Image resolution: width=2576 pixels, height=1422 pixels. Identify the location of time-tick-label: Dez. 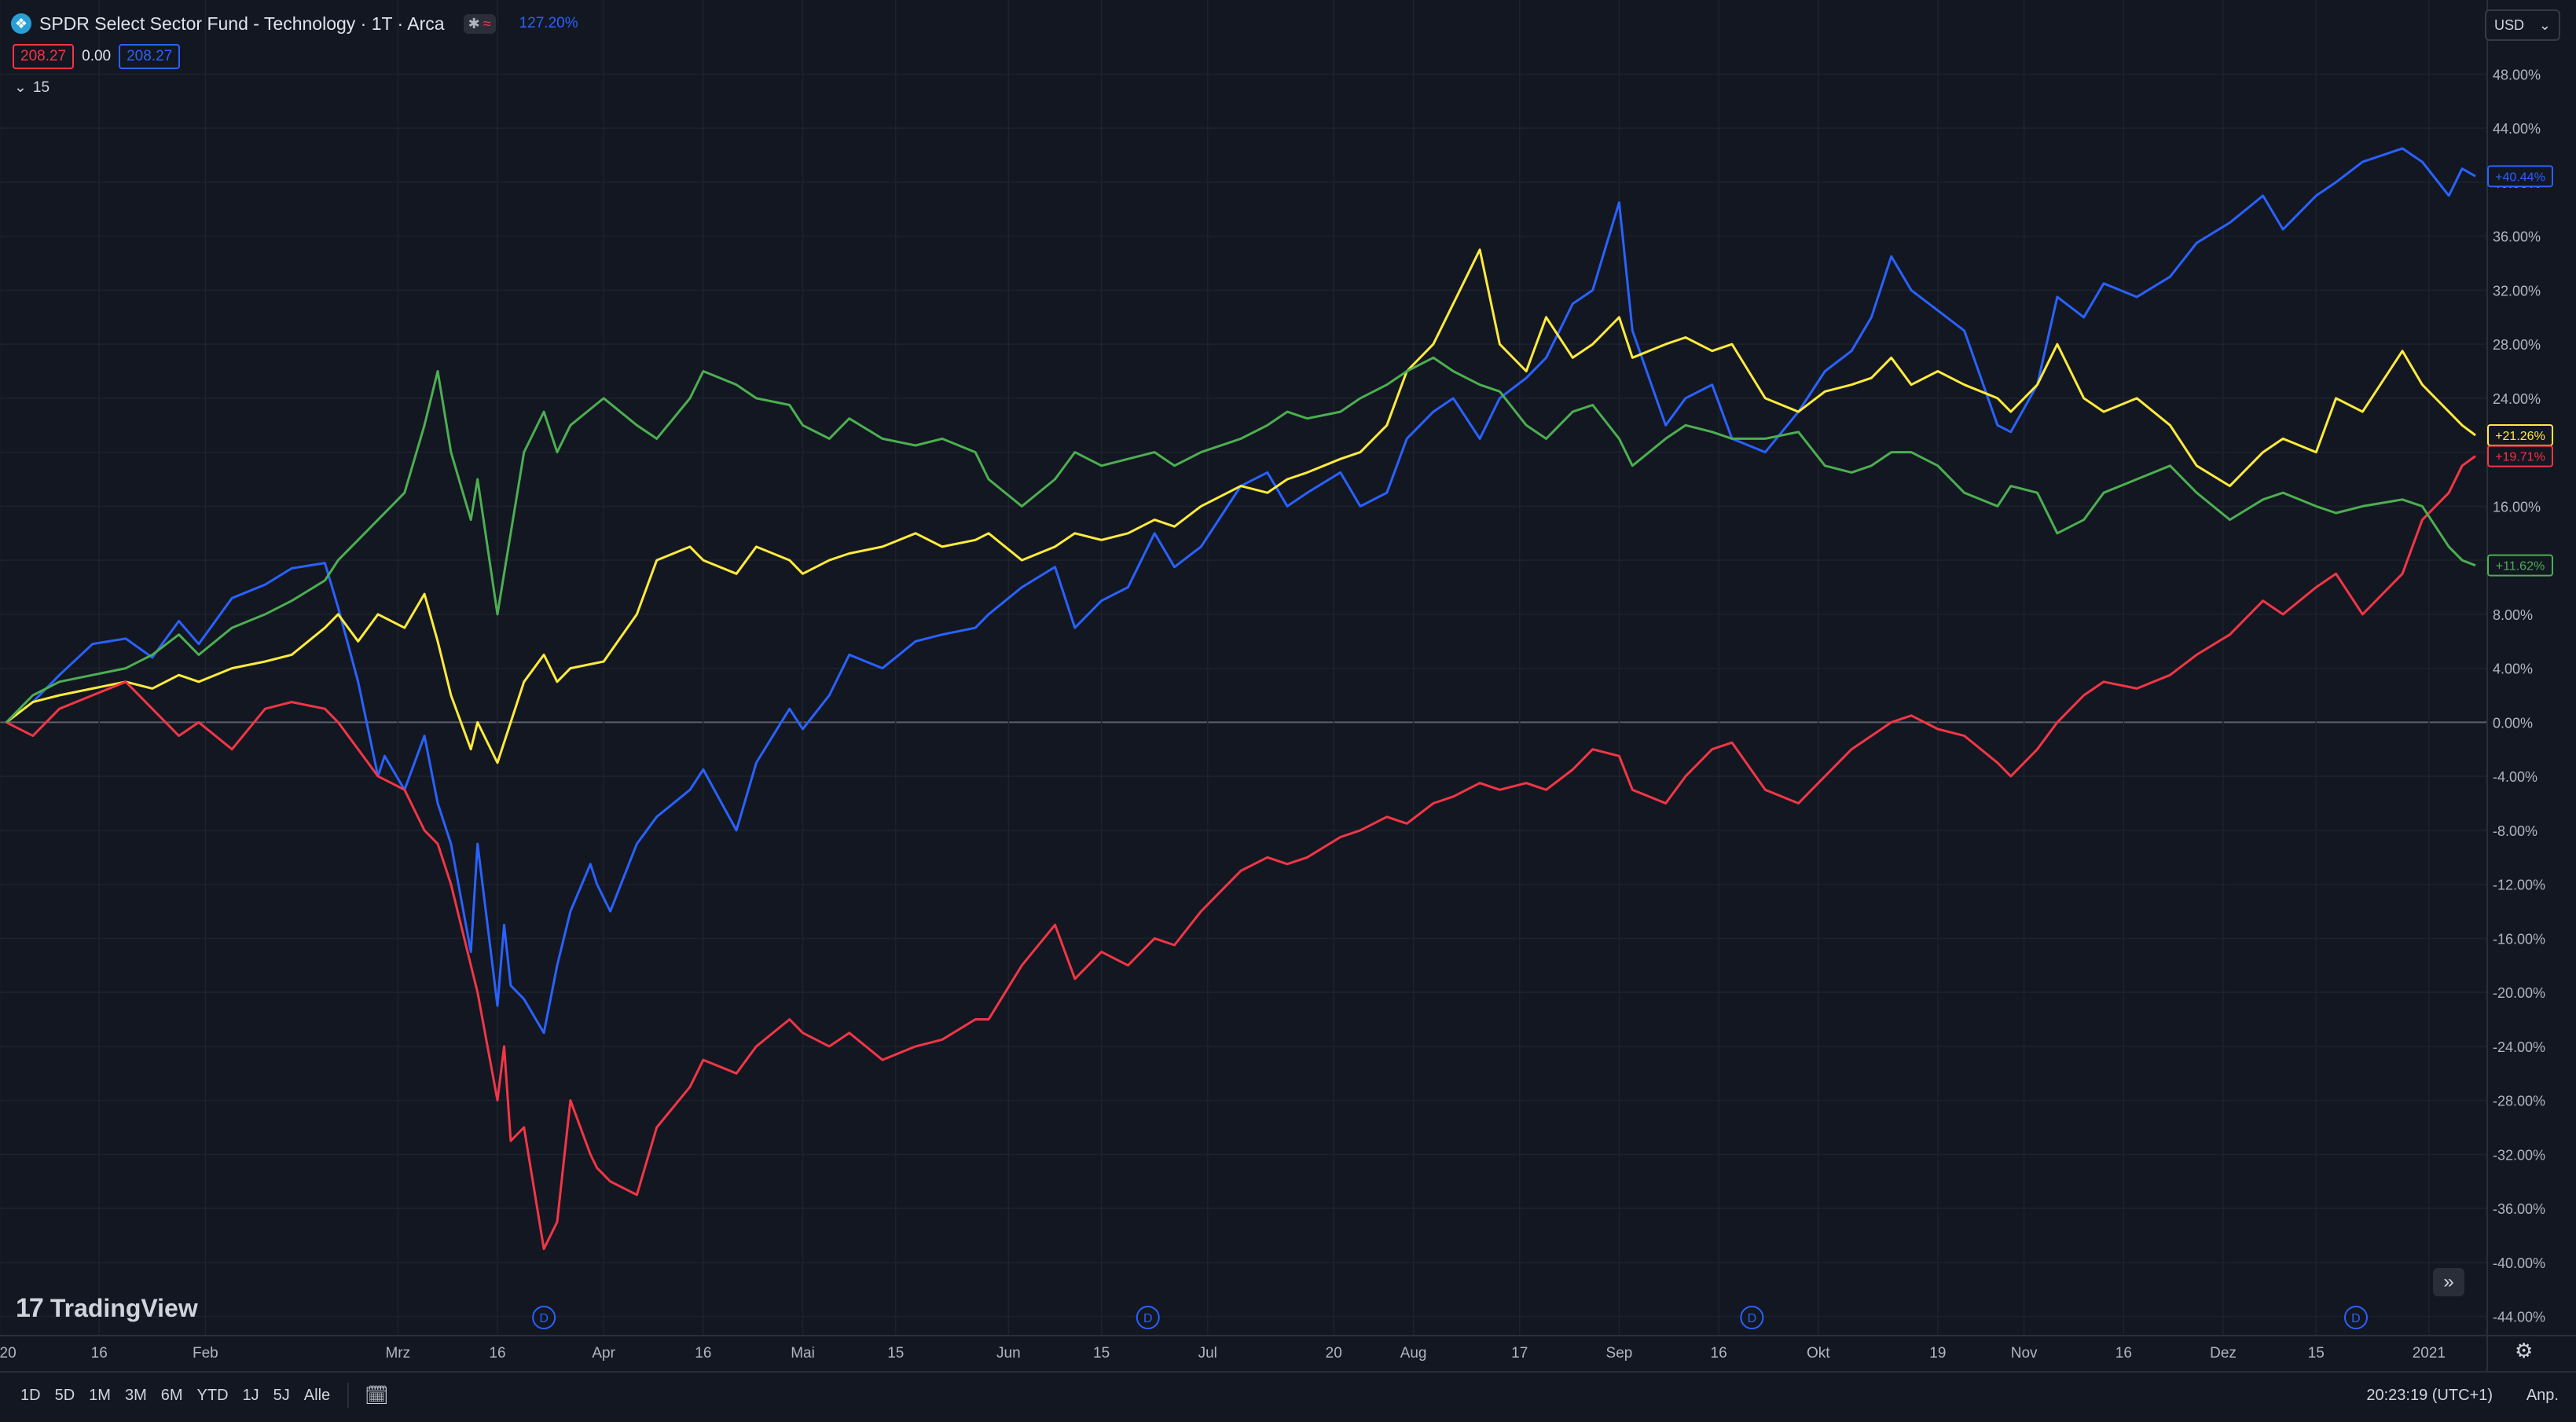
(2223, 1353).